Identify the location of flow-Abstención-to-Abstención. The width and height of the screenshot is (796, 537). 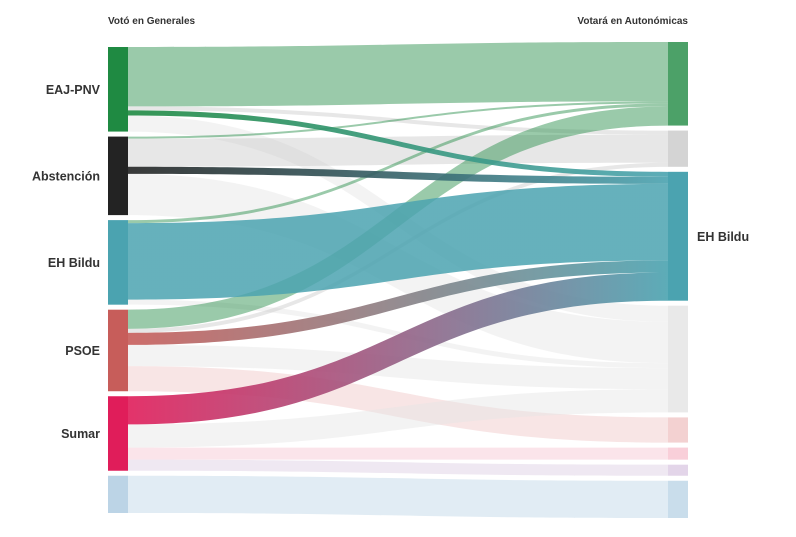
(398, 150).